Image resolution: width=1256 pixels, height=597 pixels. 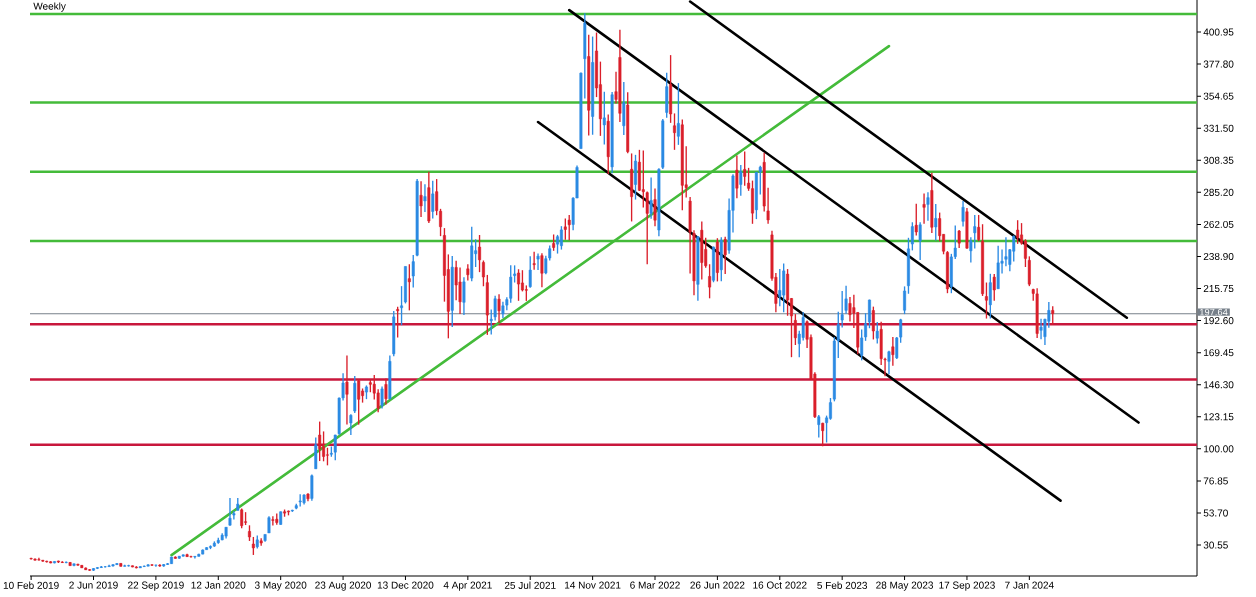 What do you see at coordinates (1218, 160) in the screenshot?
I see `y-tick-label: 308.35` at bounding box center [1218, 160].